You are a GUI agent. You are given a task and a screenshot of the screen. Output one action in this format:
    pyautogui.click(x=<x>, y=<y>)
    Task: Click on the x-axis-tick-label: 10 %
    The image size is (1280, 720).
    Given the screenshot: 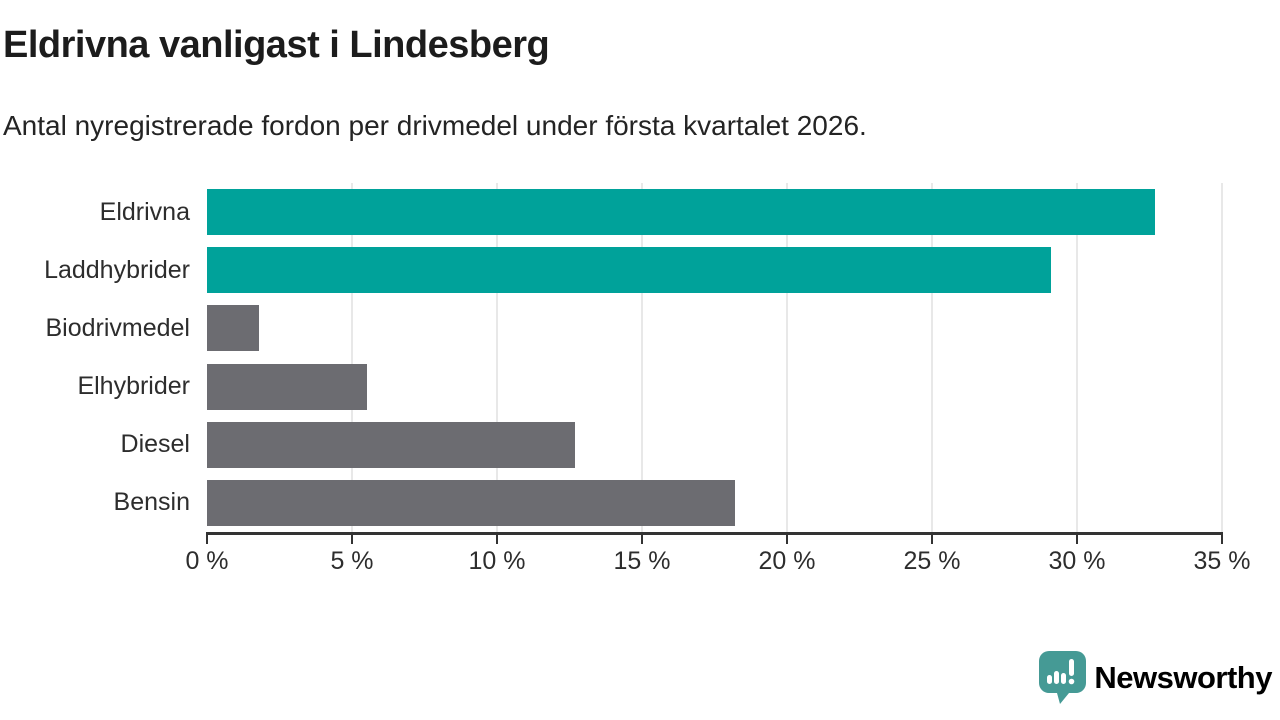 What is the action you would take?
    pyautogui.click(x=497, y=561)
    